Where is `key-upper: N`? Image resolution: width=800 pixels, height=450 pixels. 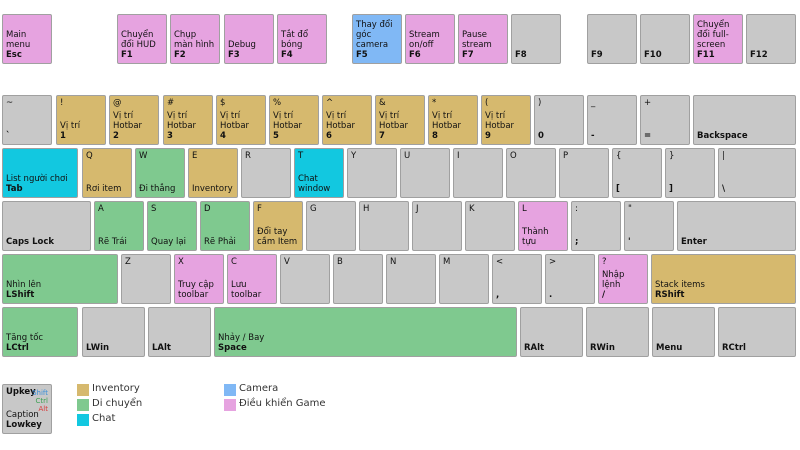 key-upper: N is located at coordinates (393, 262).